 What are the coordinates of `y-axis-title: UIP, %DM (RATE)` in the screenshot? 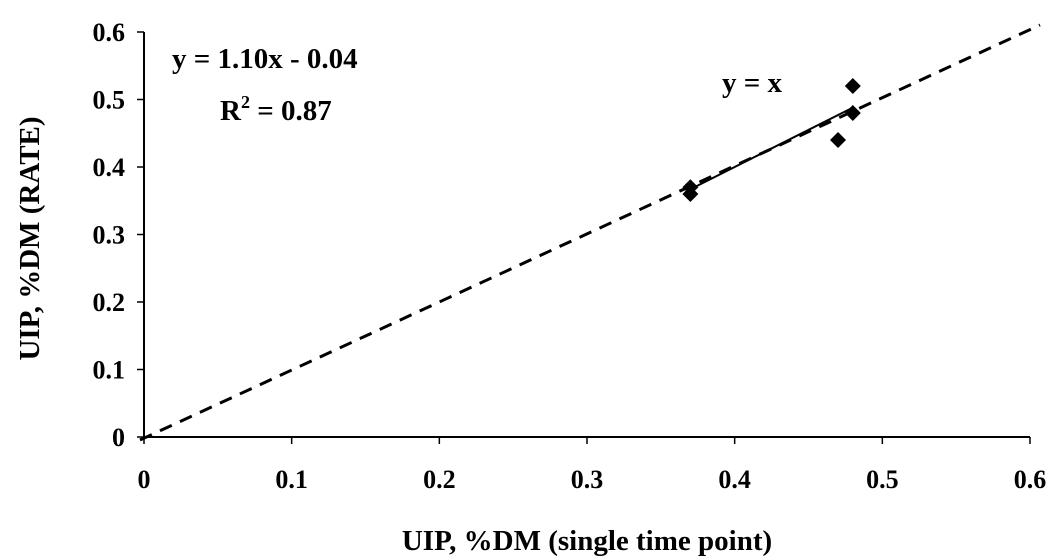 It's located at (30, 238).